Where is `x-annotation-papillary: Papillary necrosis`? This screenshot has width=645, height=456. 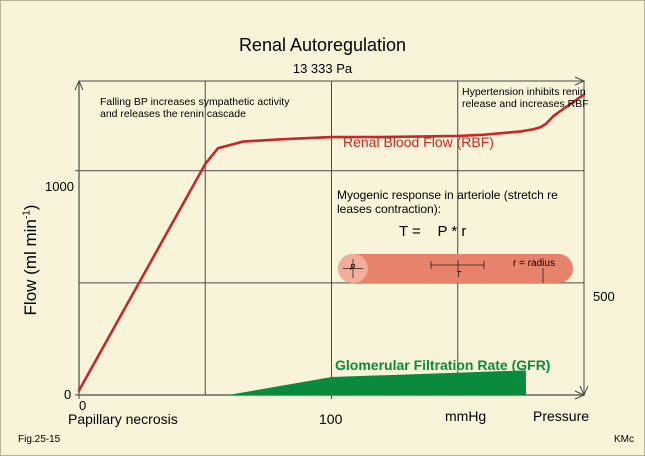
x-annotation-papillary: Papillary necrosis is located at coordinates (123, 419).